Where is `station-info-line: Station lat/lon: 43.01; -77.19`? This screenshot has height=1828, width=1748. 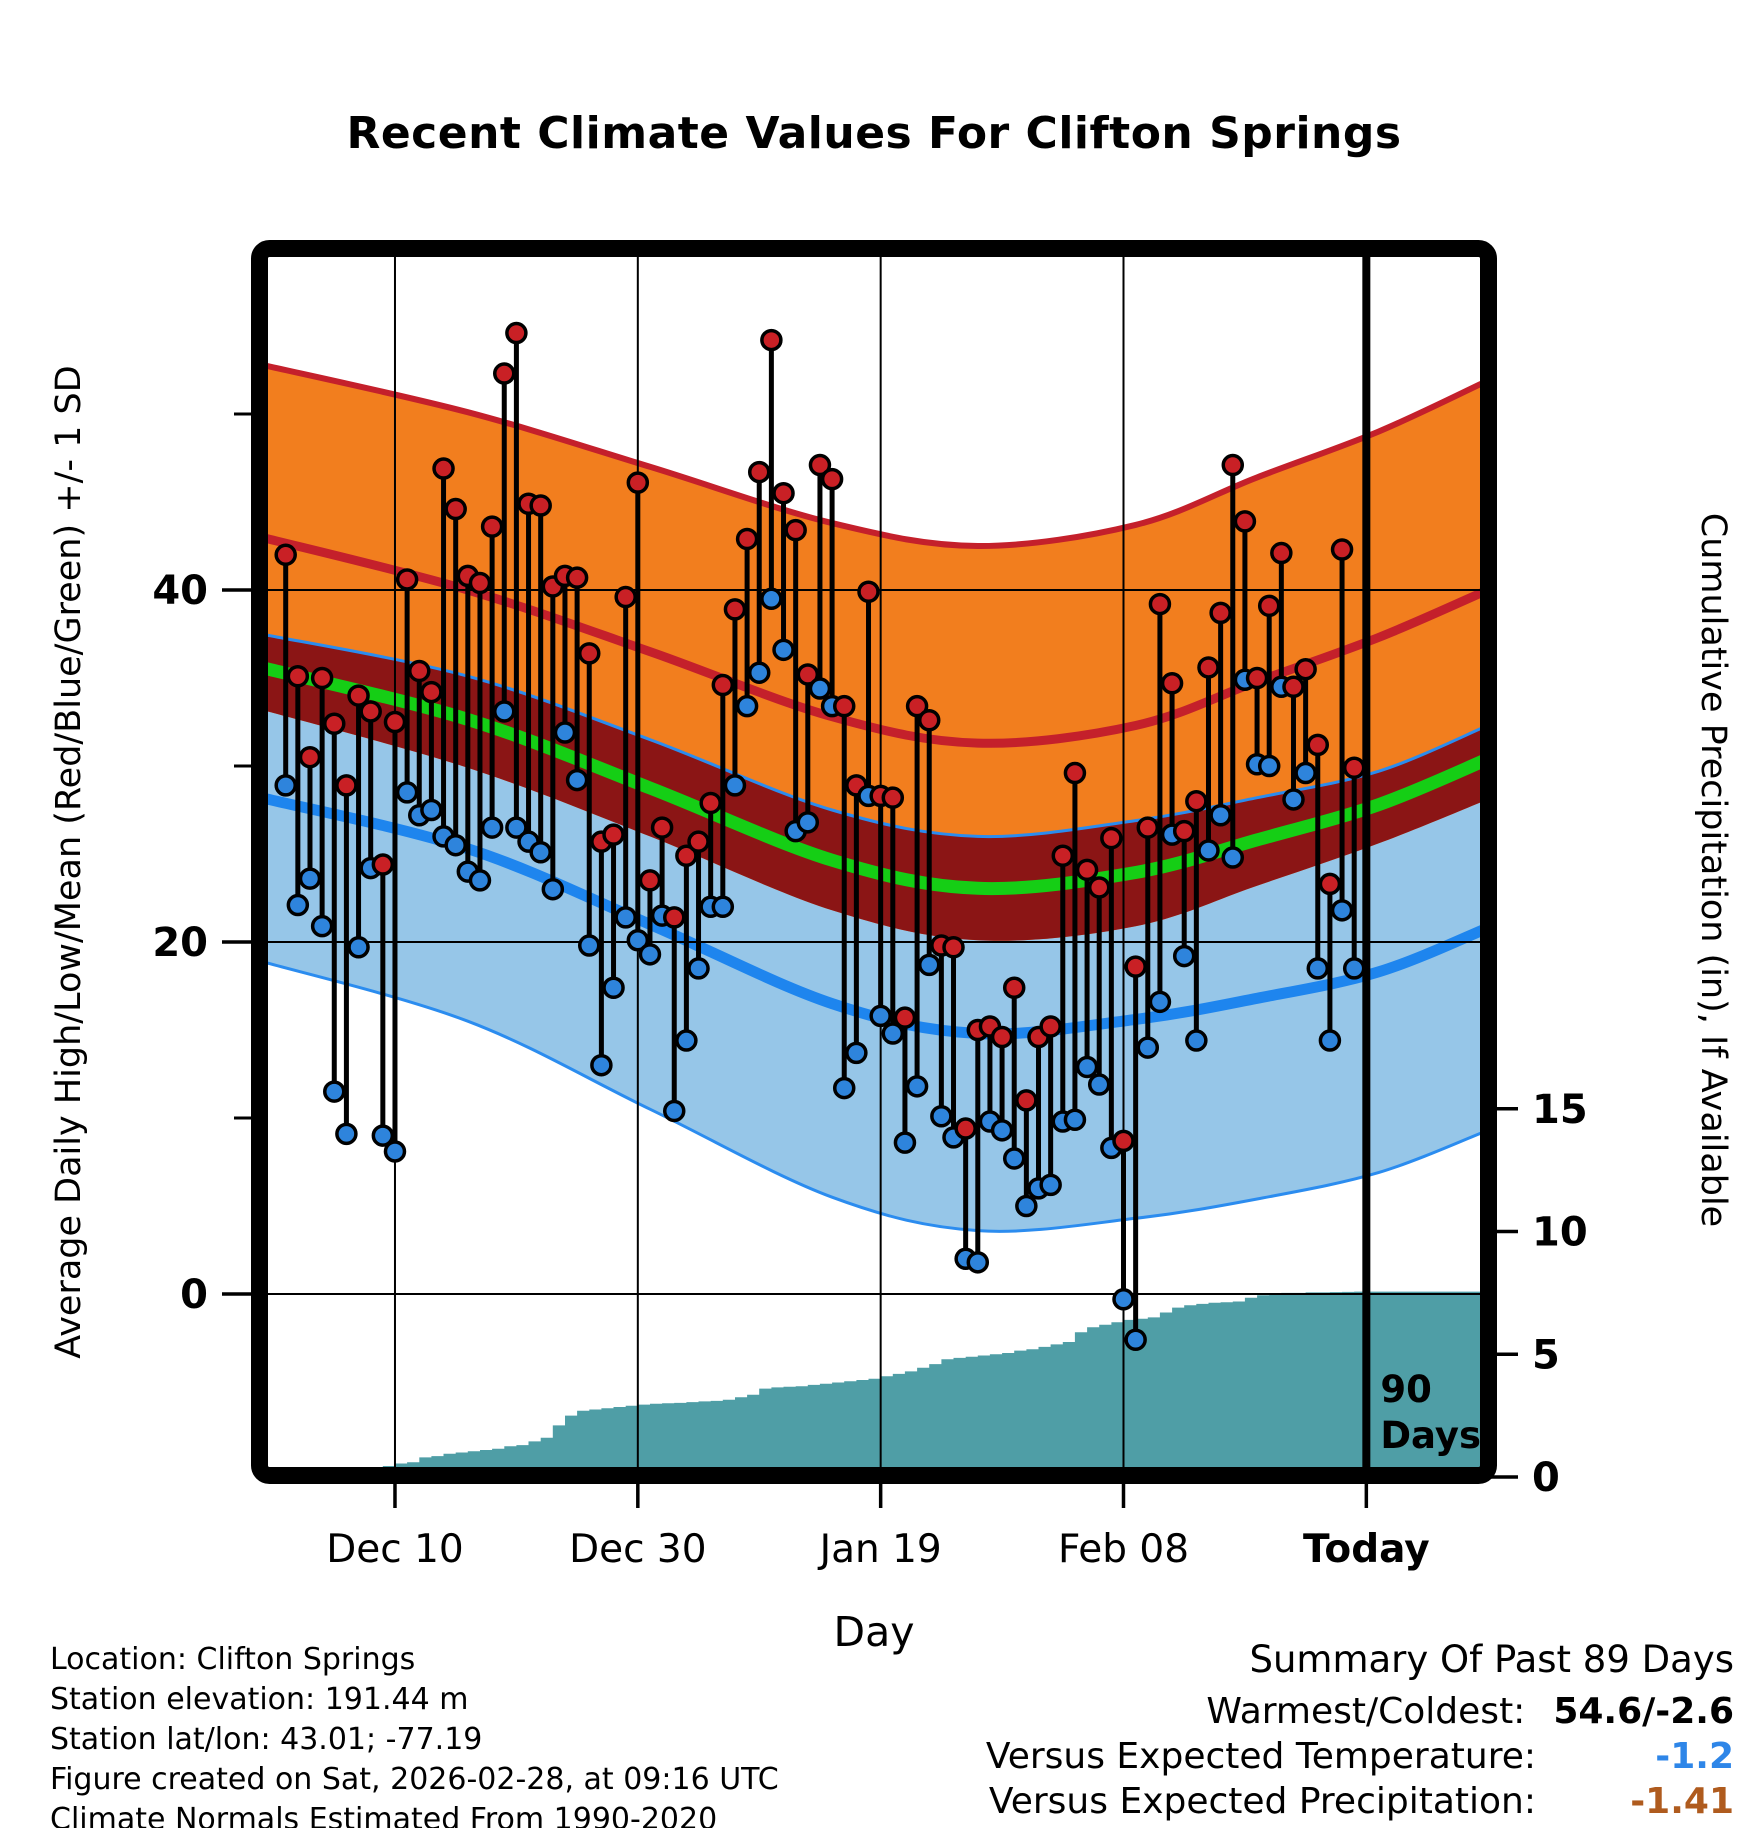
station-info-line: Station lat/lon: 43.01; -77.19 is located at coordinates (266, 1739).